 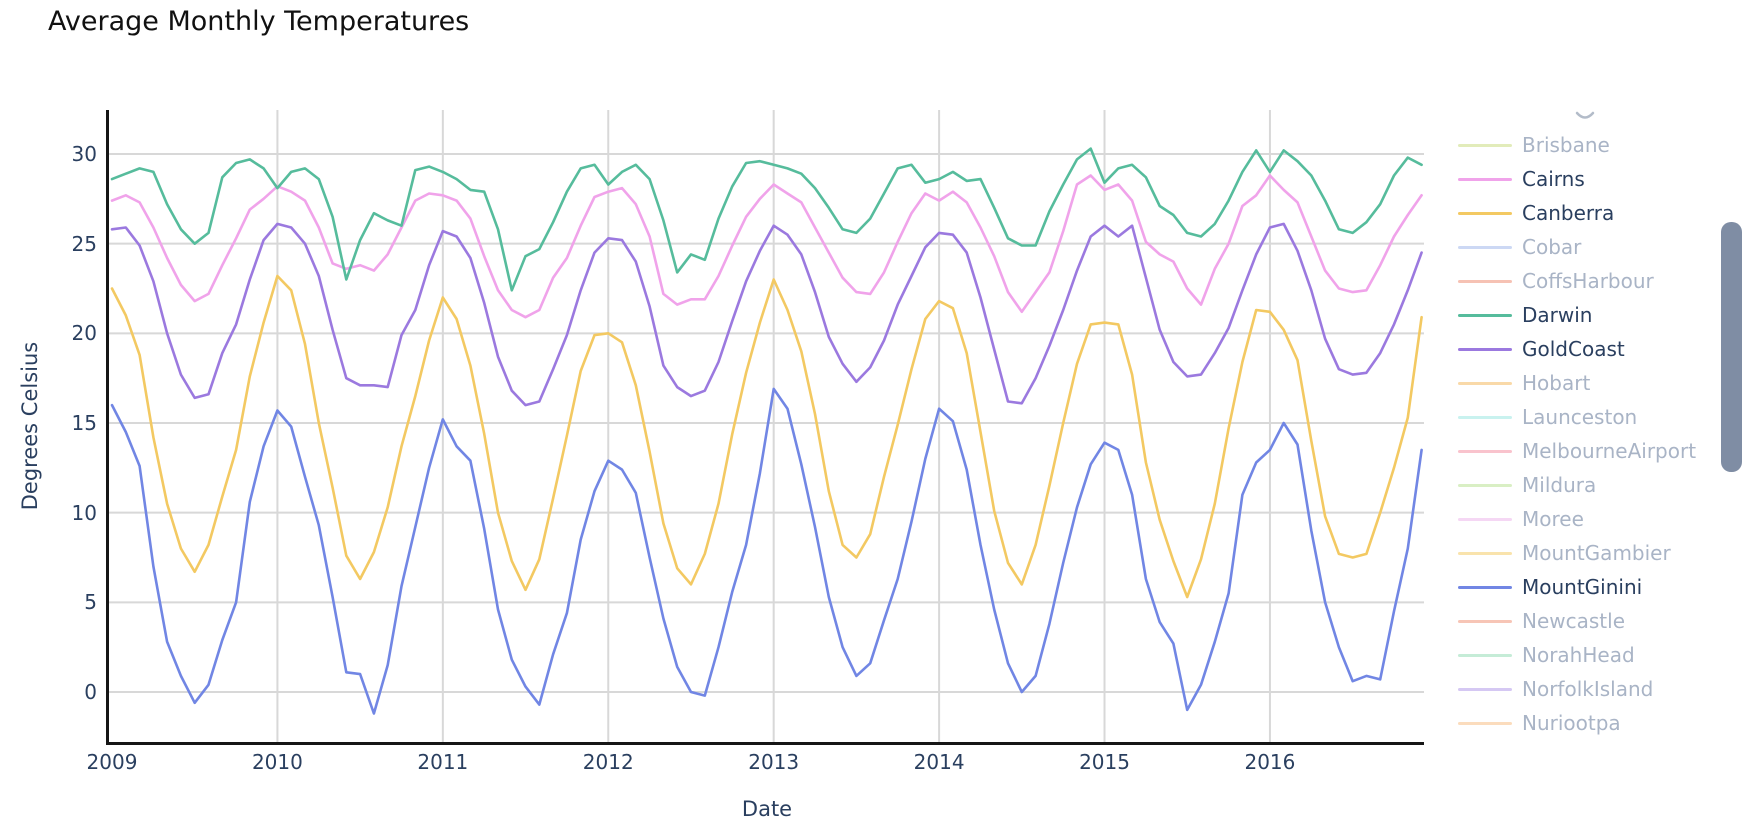 I want to click on y-tick-label: 5, so click(x=90, y=602).